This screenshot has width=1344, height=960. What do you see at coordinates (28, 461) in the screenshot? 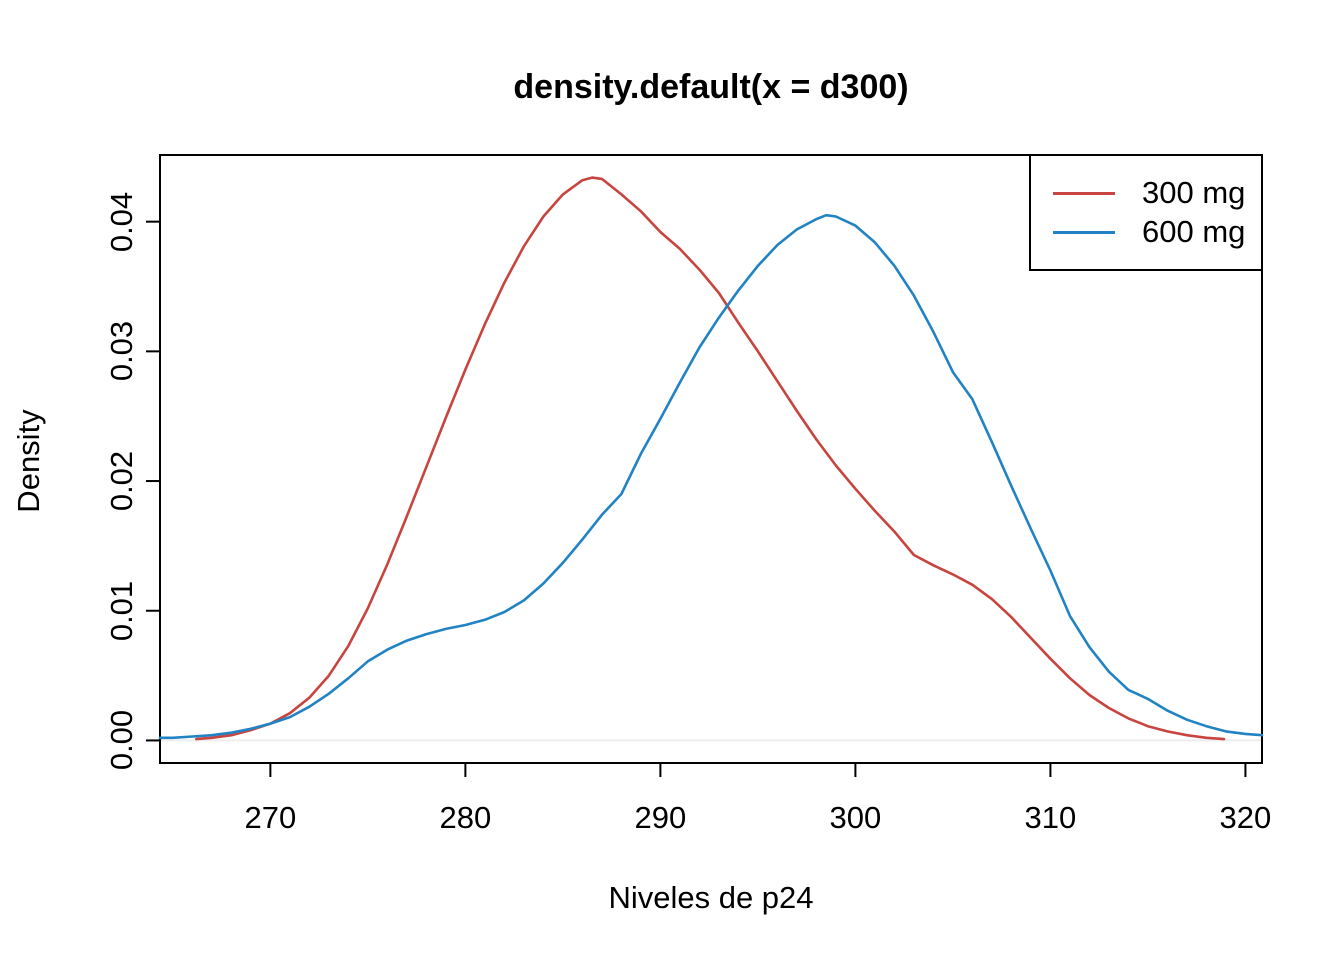
I see `y-axis-label: Density` at bounding box center [28, 461].